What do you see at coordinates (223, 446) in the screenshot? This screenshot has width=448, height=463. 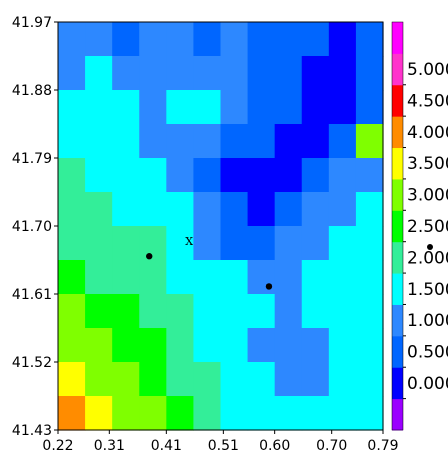 I see `x-tick-label: 0.51` at bounding box center [223, 446].